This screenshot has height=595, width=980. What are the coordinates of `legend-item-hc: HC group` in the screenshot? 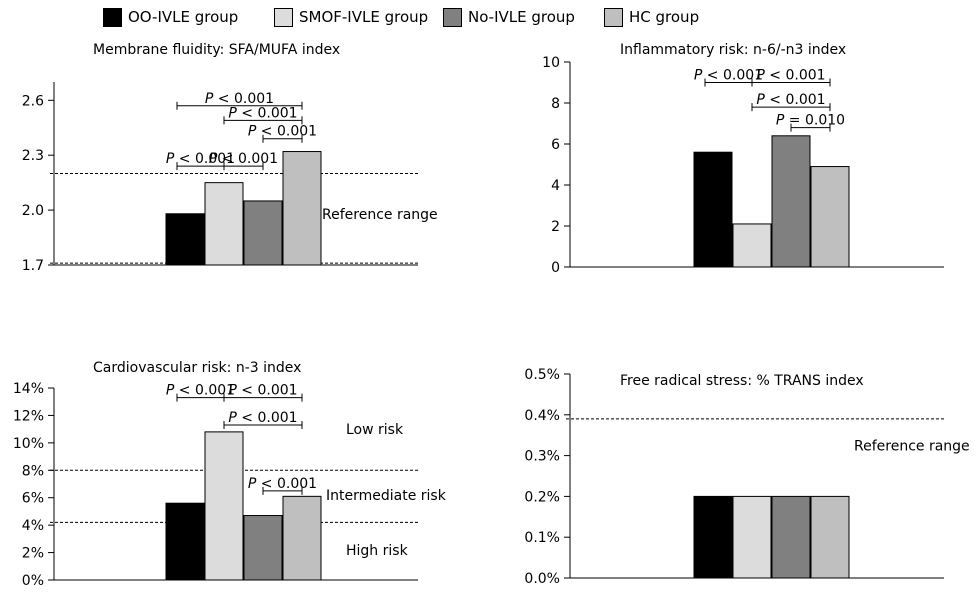 It's located at (651, 17).